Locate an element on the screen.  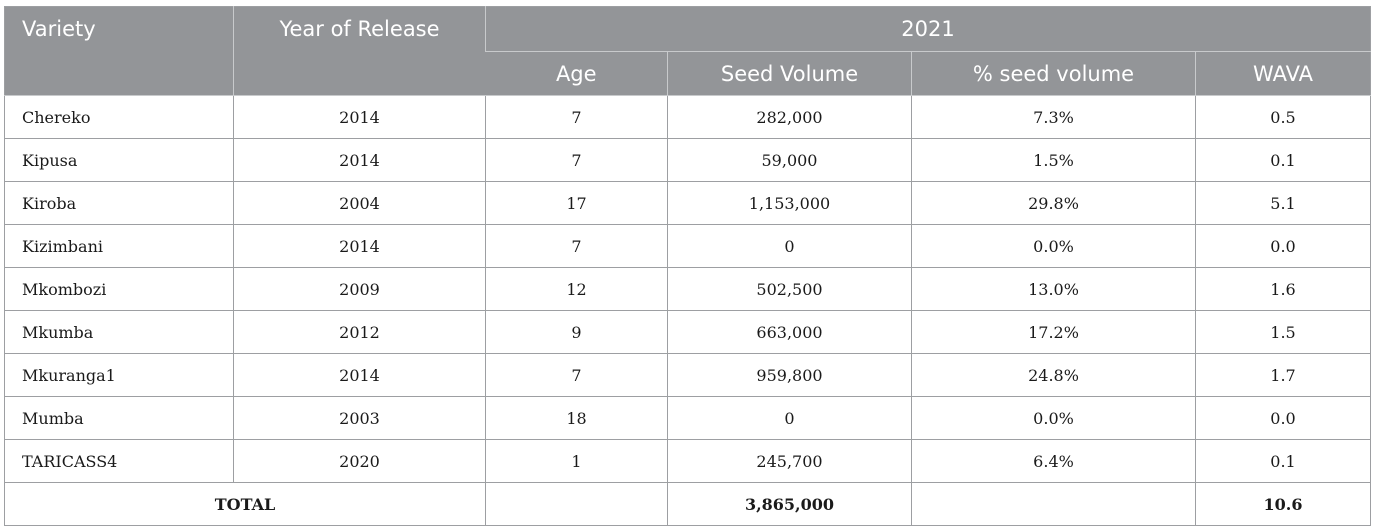
cell-wava: 1.5 is located at coordinates (1283, 332).